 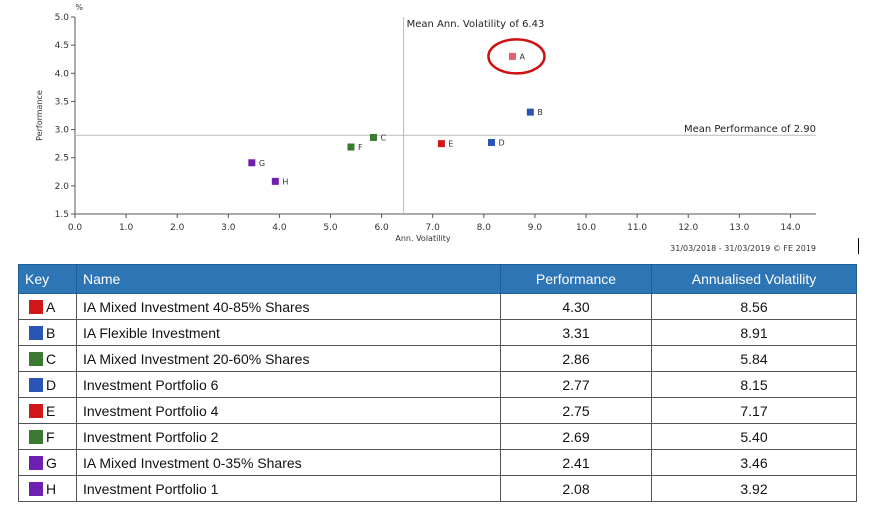 I want to click on y-tick-label: 2.0, so click(x=62, y=187).